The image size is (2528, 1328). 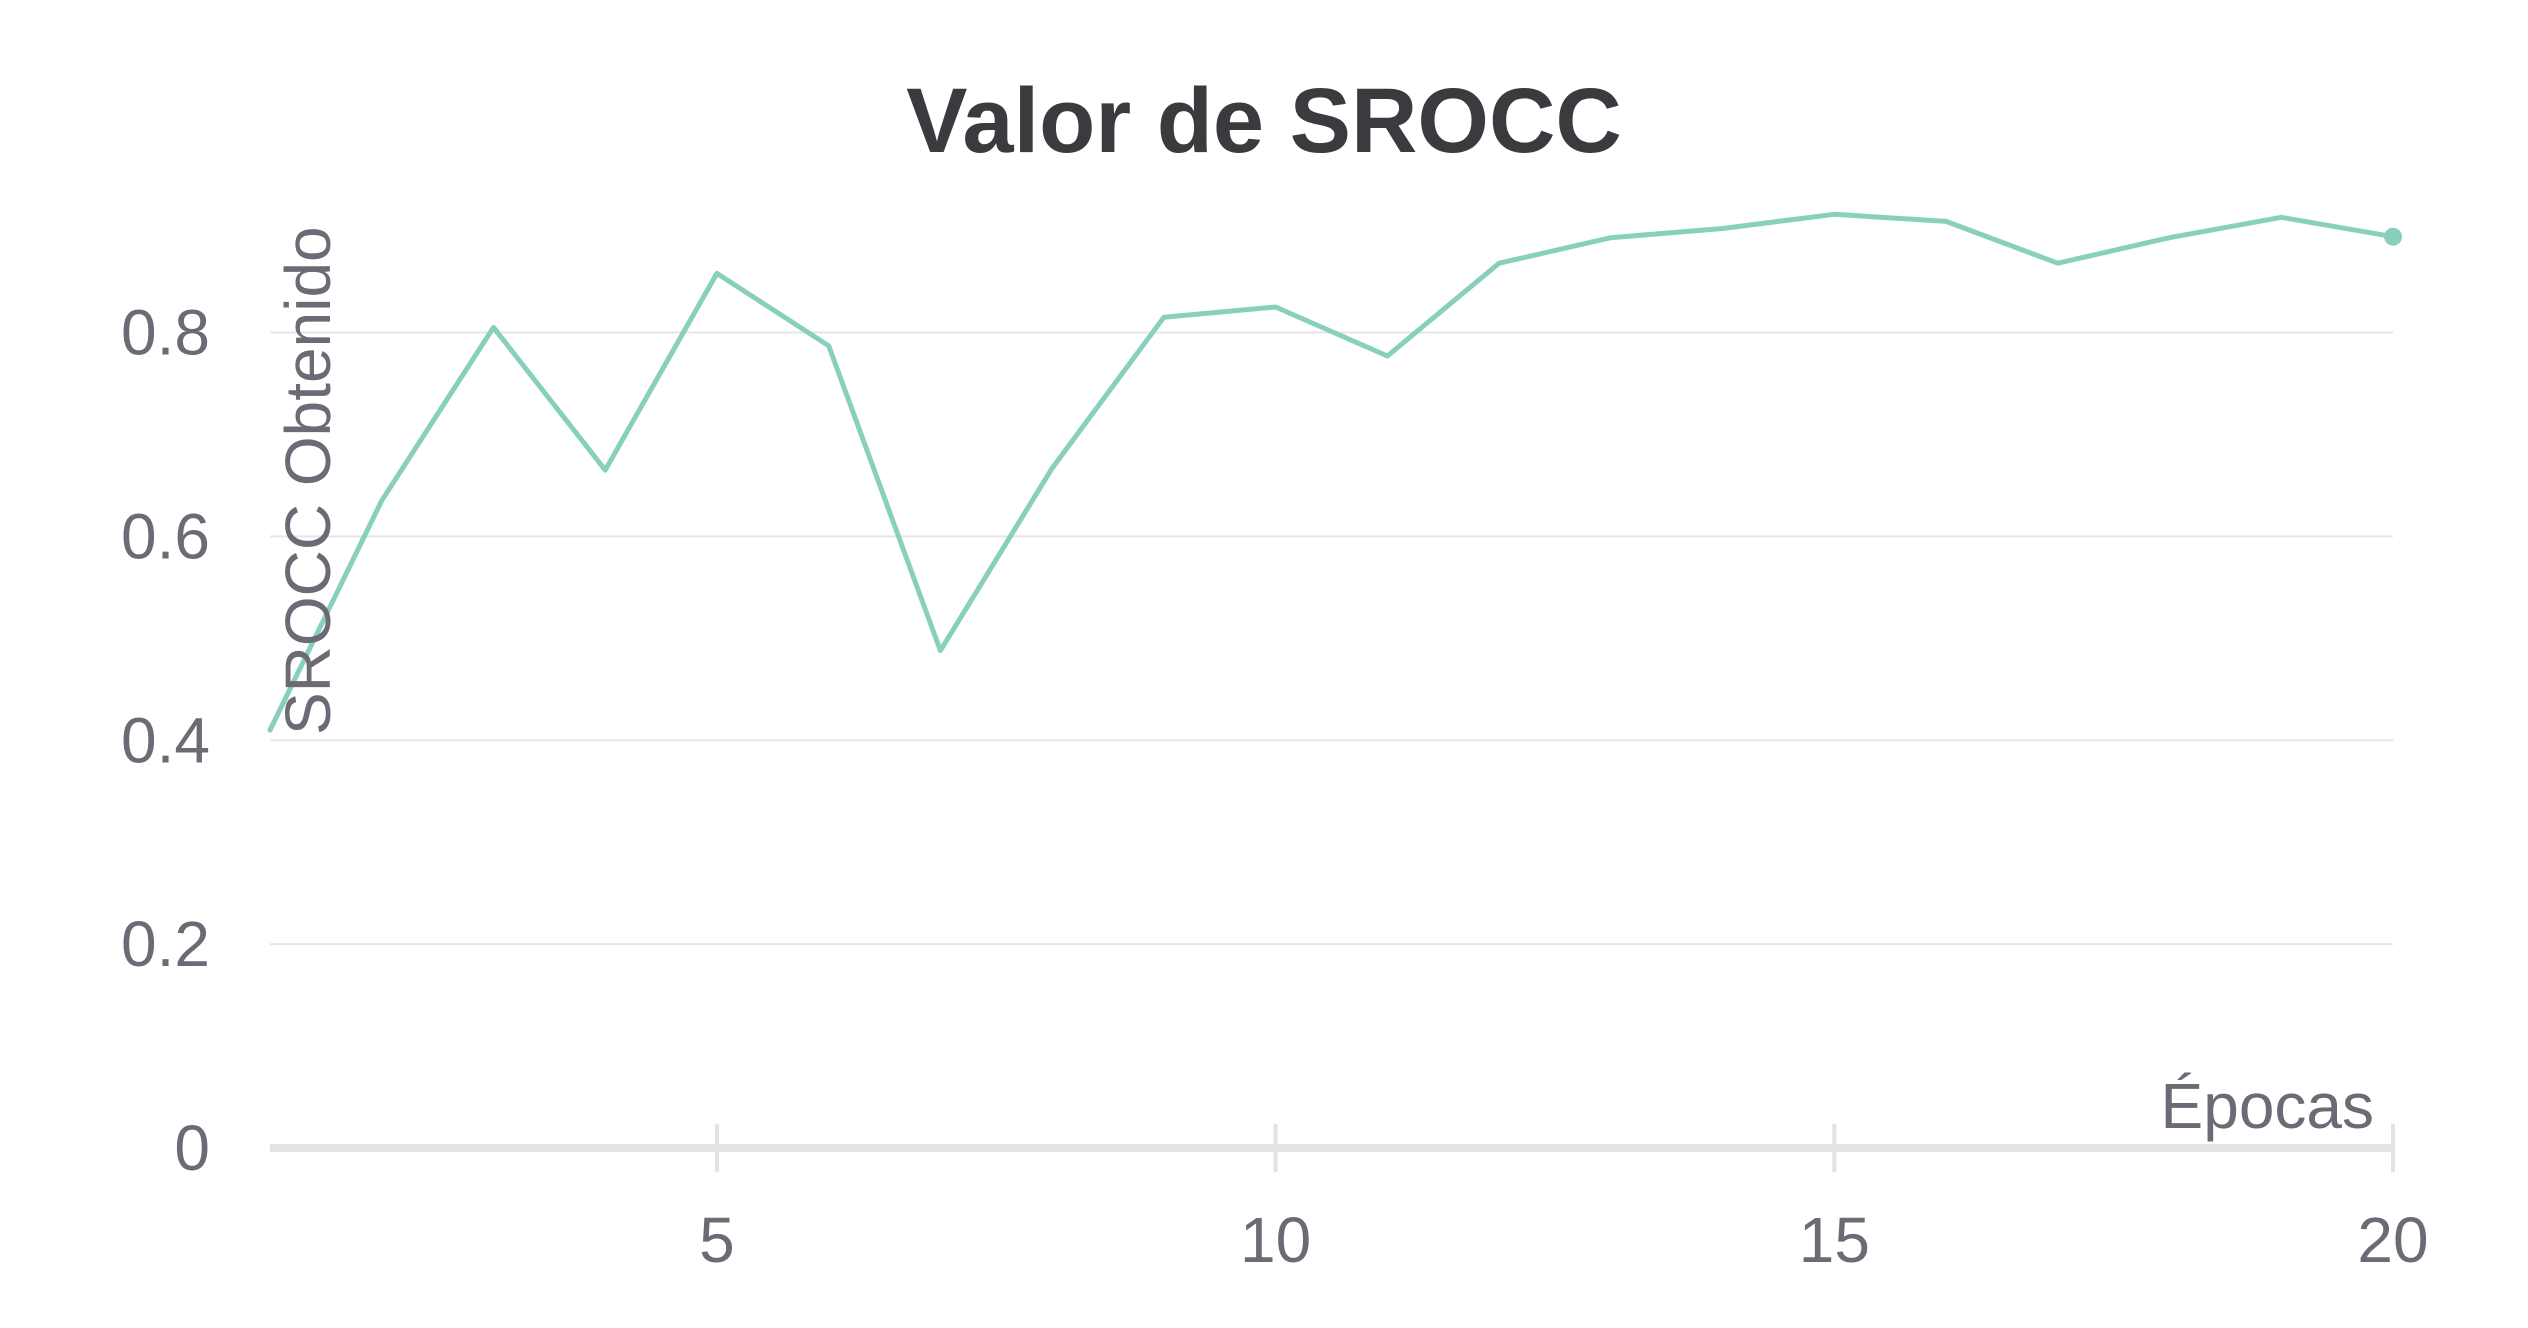 I want to click on y-axis-label: SROCC Obtenido, so click(x=308, y=480).